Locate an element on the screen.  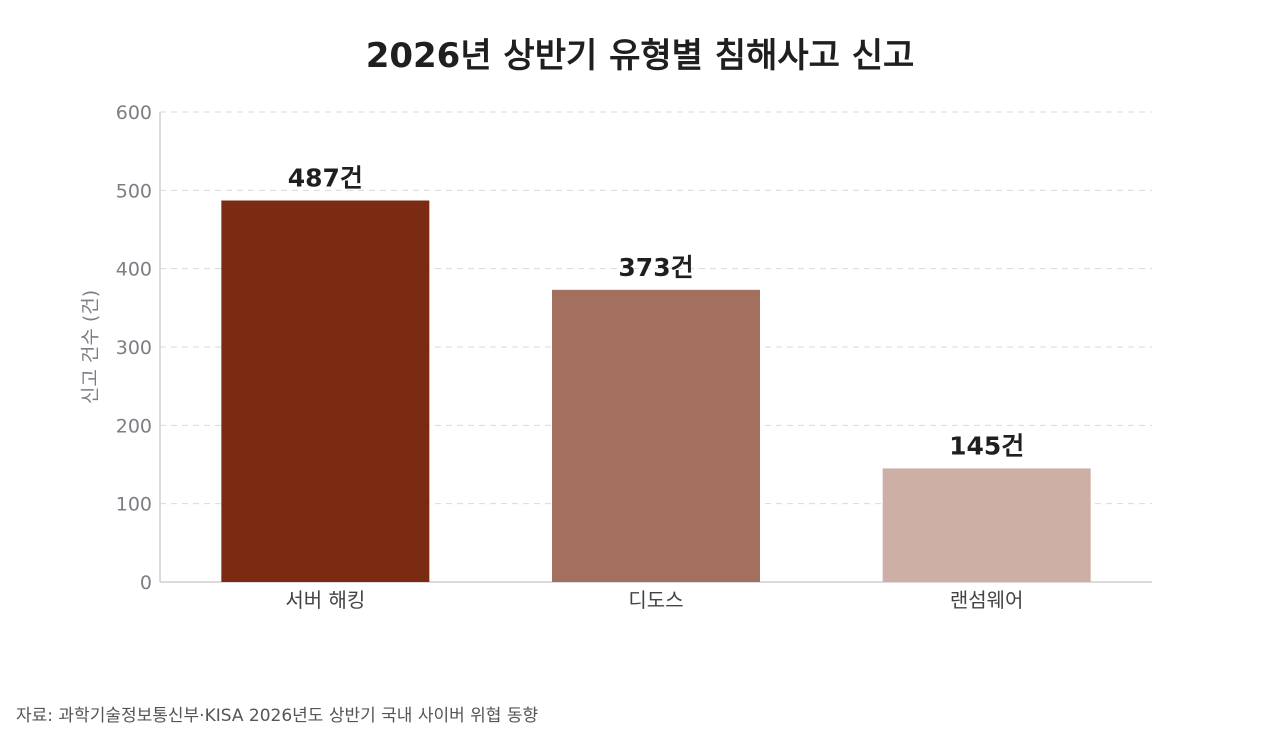
y-tick-label: 200 is located at coordinates (134, 426).